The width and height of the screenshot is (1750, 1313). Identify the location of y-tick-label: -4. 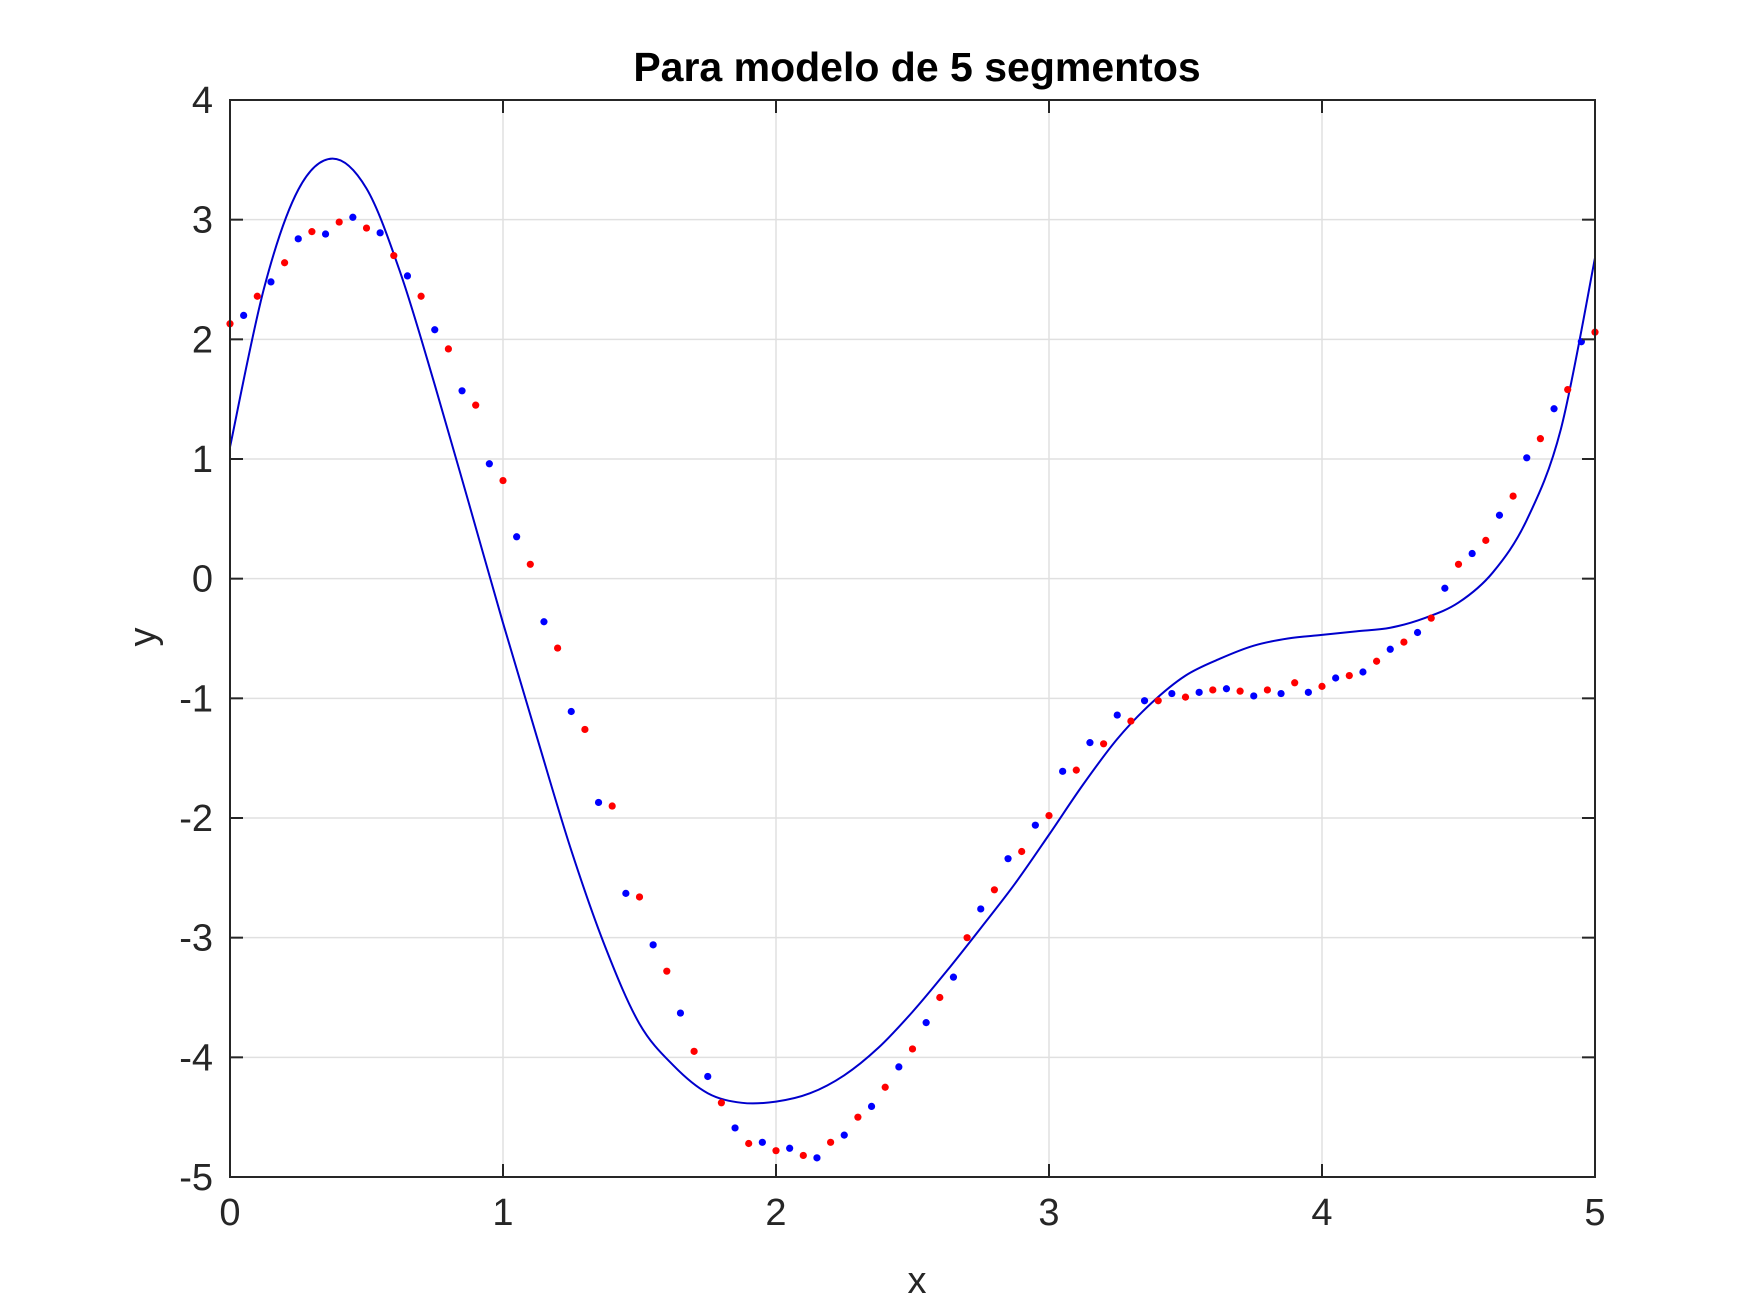
(196, 1058).